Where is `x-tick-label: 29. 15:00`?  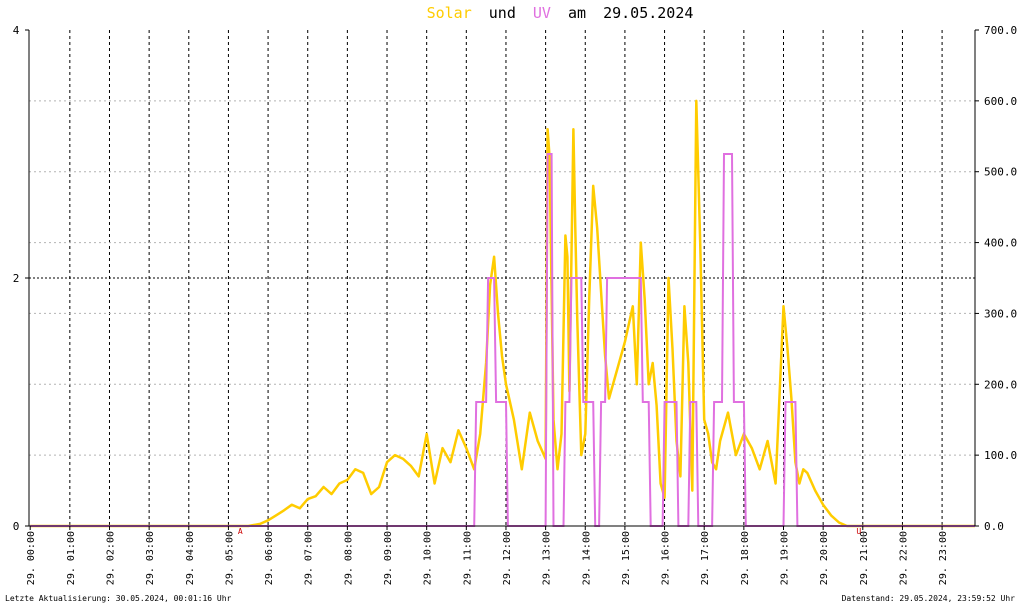 x-tick-label: 29. 15:00 is located at coordinates (626, 558).